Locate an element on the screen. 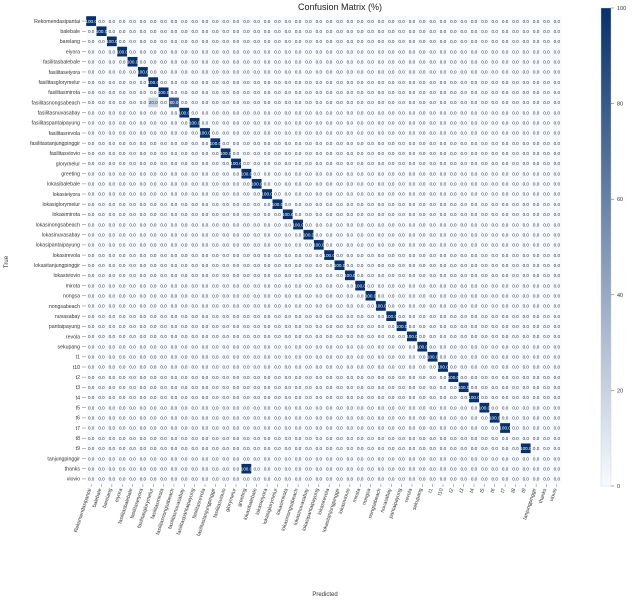  y-tick-label: thanks is located at coordinates (73, 470).